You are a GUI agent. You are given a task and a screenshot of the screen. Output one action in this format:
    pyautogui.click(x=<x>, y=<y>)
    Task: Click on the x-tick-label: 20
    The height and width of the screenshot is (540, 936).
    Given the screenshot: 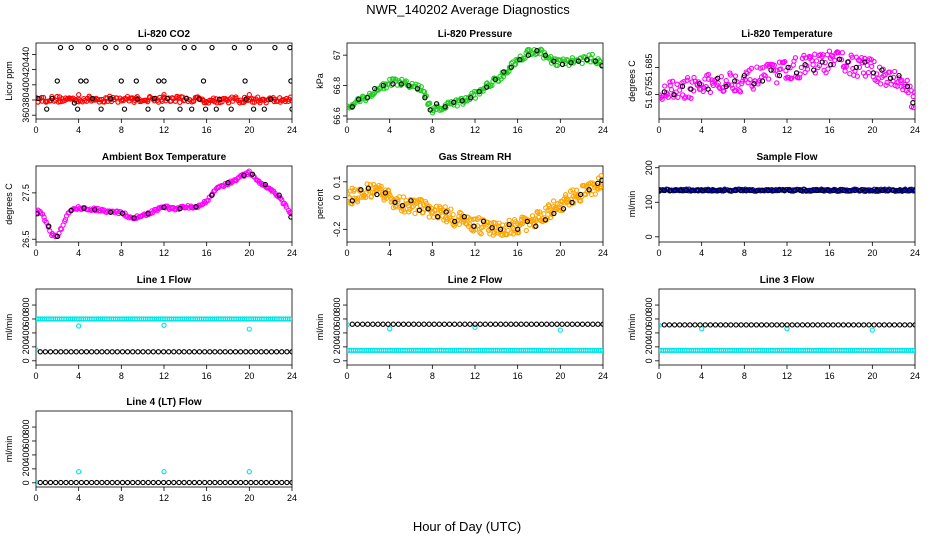 What is the action you would take?
    pyautogui.click(x=560, y=130)
    